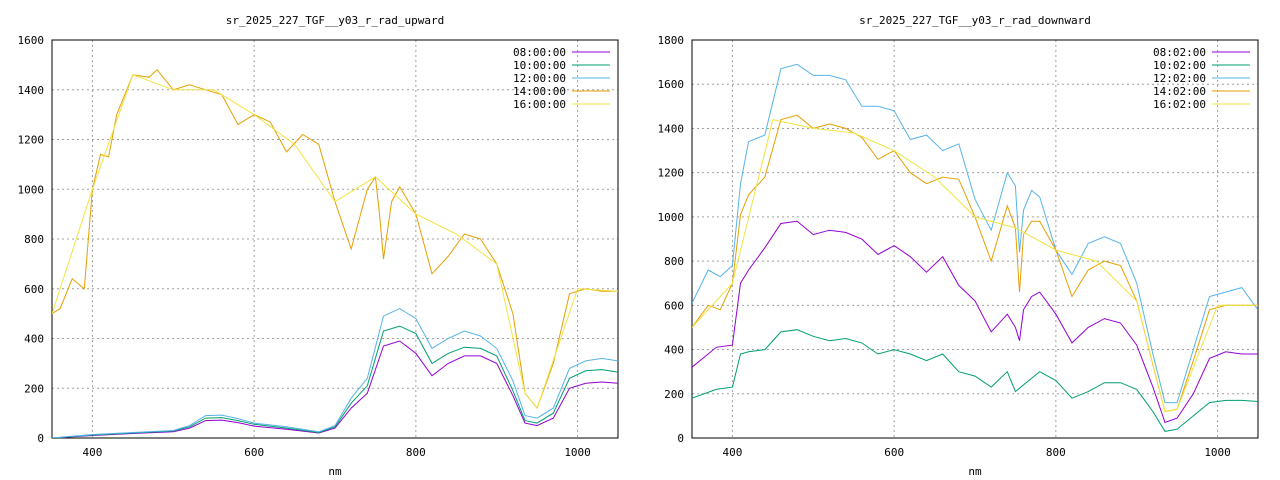  Describe the element at coordinates (1179, 91) in the screenshot. I see `legend-label: 14:02:00` at that location.